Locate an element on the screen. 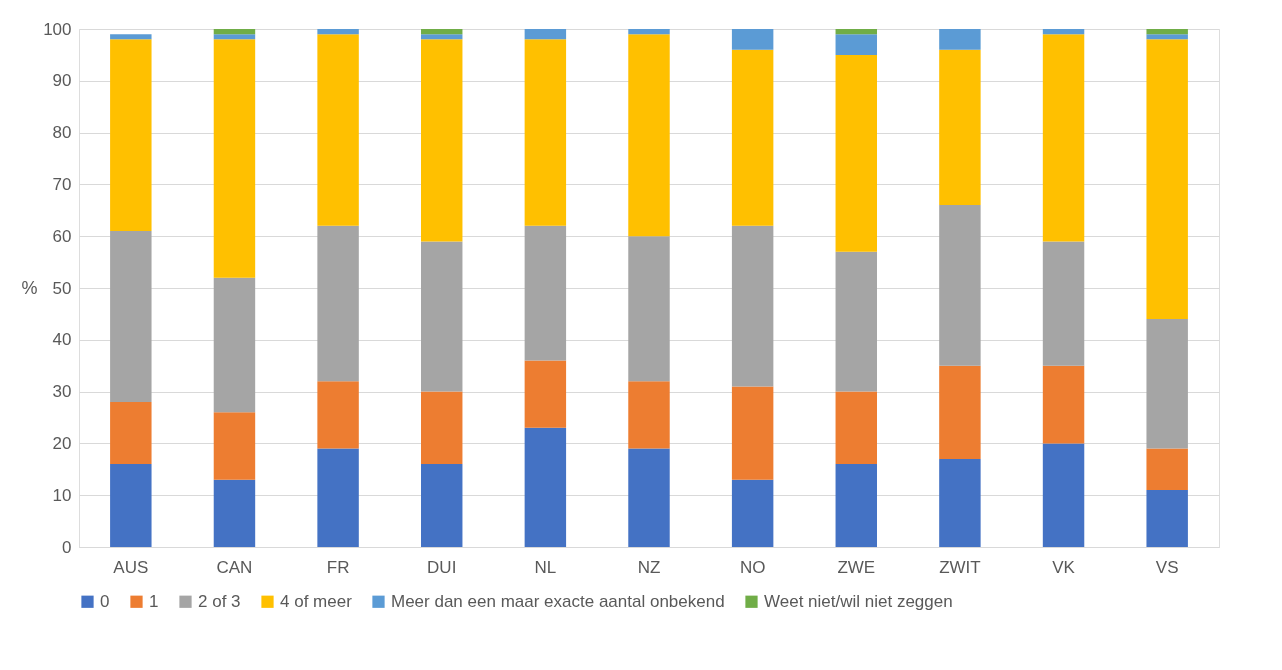 This screenshot has height=670, width=1282. y-tick-label: 60 is located at coordinates (62, 236).